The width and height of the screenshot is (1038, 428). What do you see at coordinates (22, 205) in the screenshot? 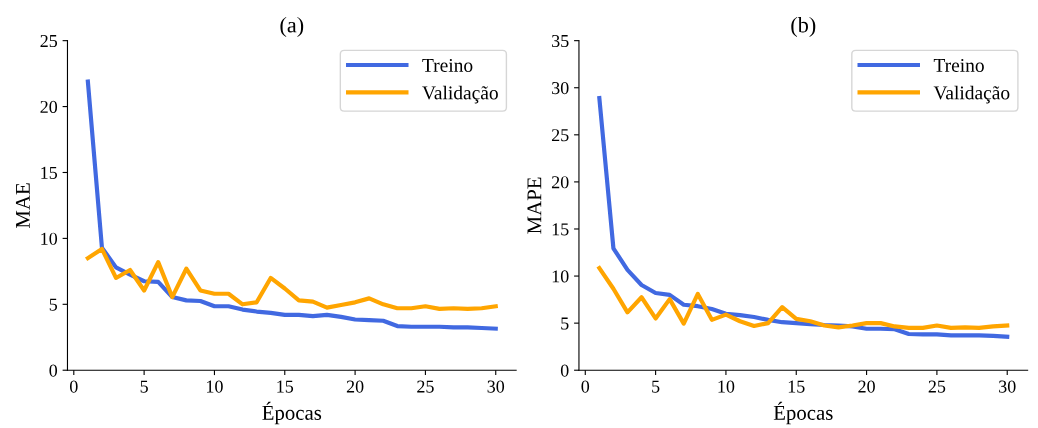
I see `y-axis-title: MAE` at bounding box center [22, 205].